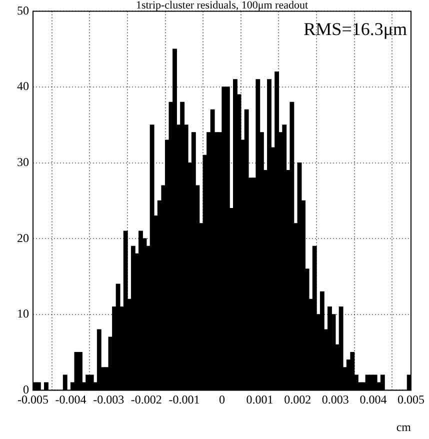  I want to click on chart-title: 1strip-cluster residuals, 100μm readout, so click(222, 6).